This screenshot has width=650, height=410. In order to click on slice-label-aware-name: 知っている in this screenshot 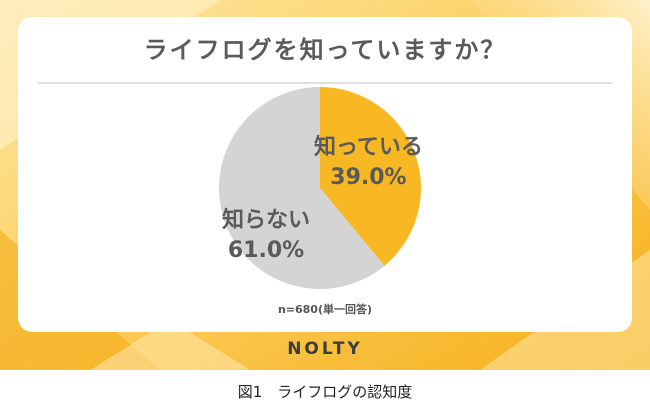, I will do `click(368, 147)`.